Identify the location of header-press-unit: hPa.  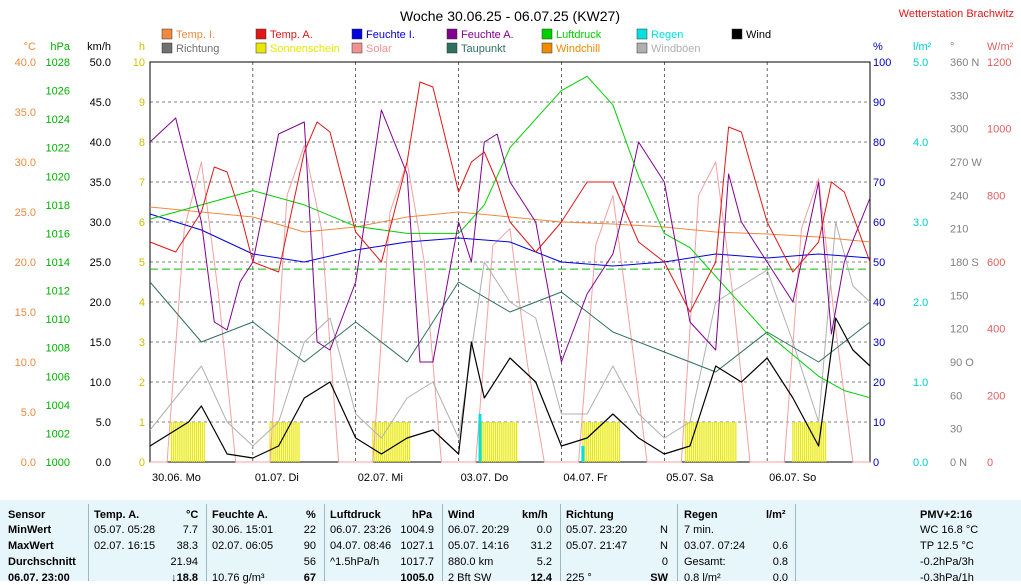
(422, 515).